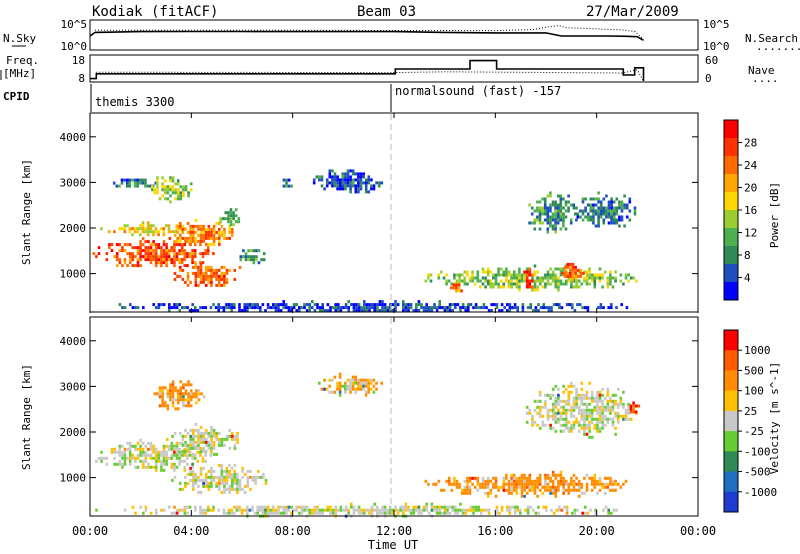  I want to click on cpid-segment-2: normalsound (fast) -157, so click(478, 91).